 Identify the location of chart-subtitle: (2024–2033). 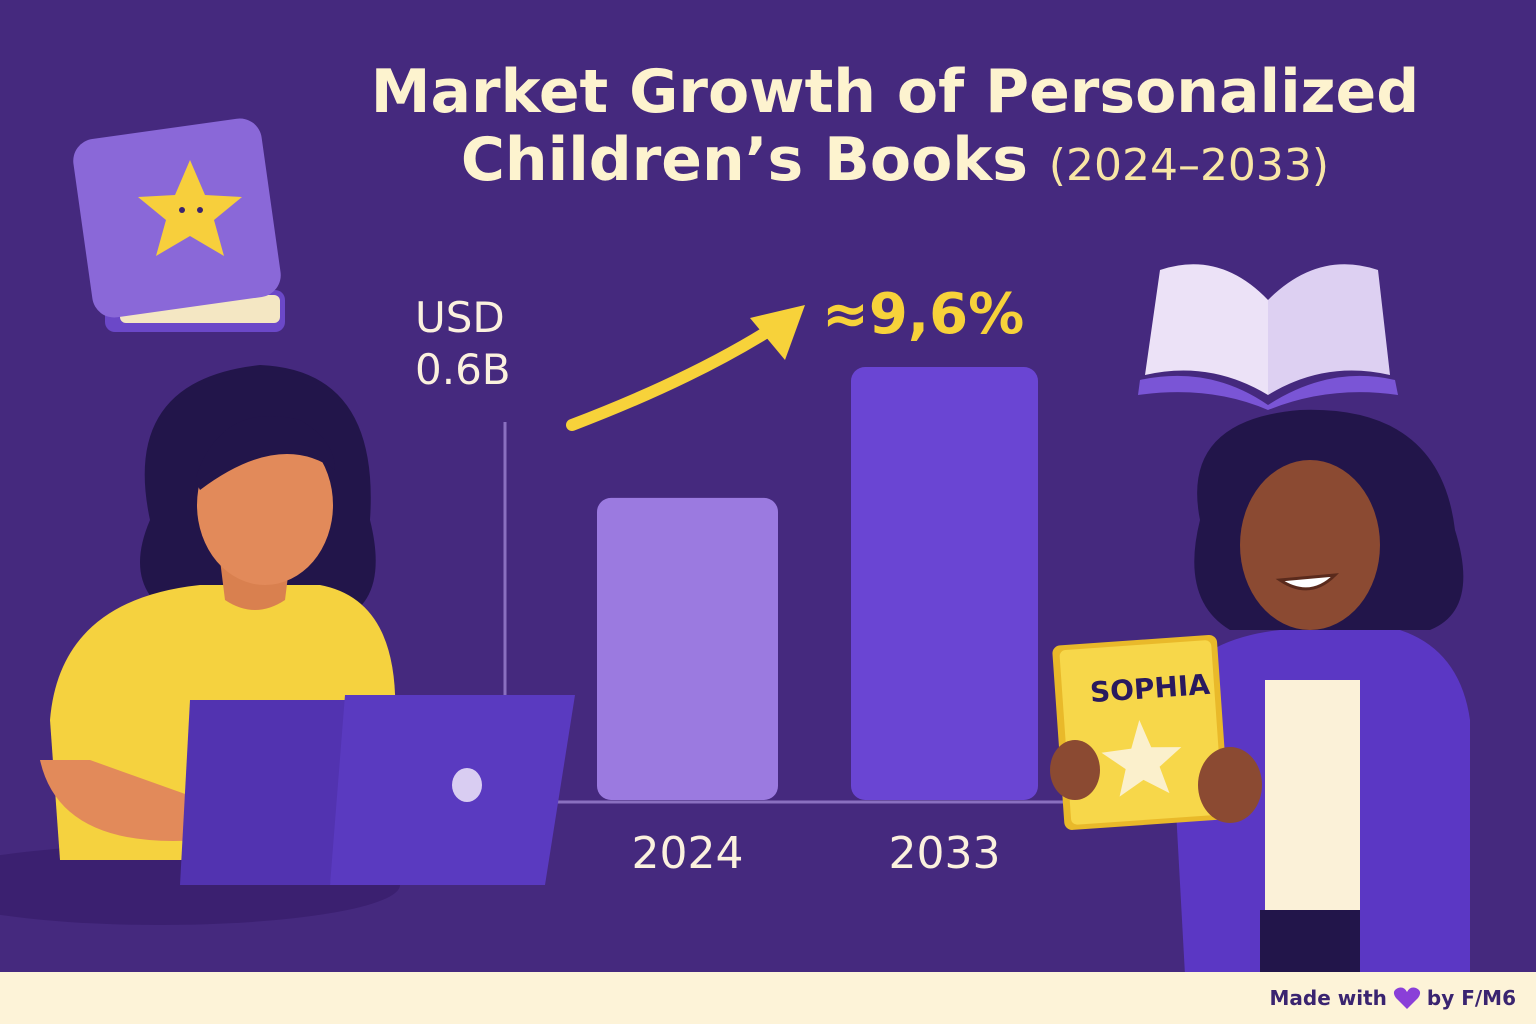
(1189, 165).